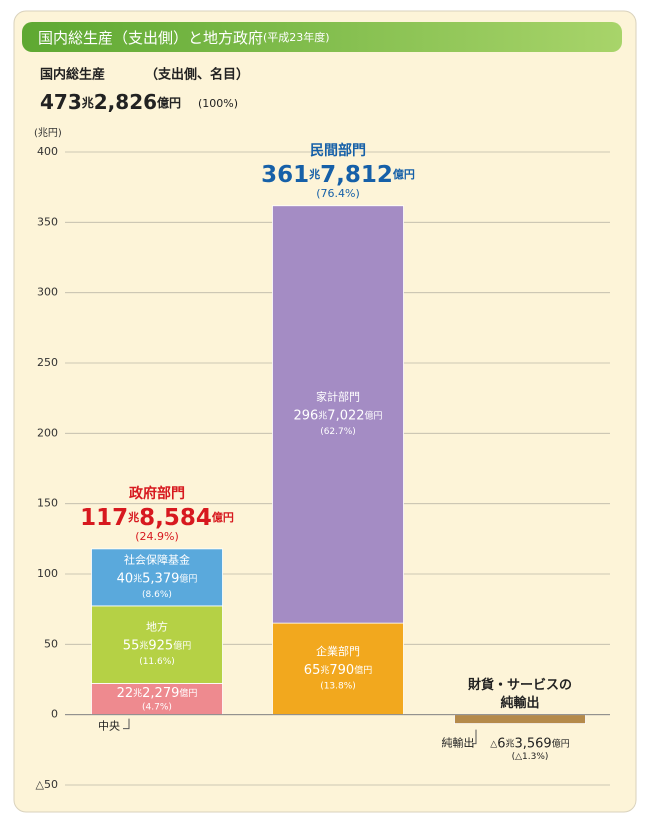  What do you see at coordinates (54, 714) in the screenshot?
I see `y-tick-label: 0` at bounding box center [54, 714].